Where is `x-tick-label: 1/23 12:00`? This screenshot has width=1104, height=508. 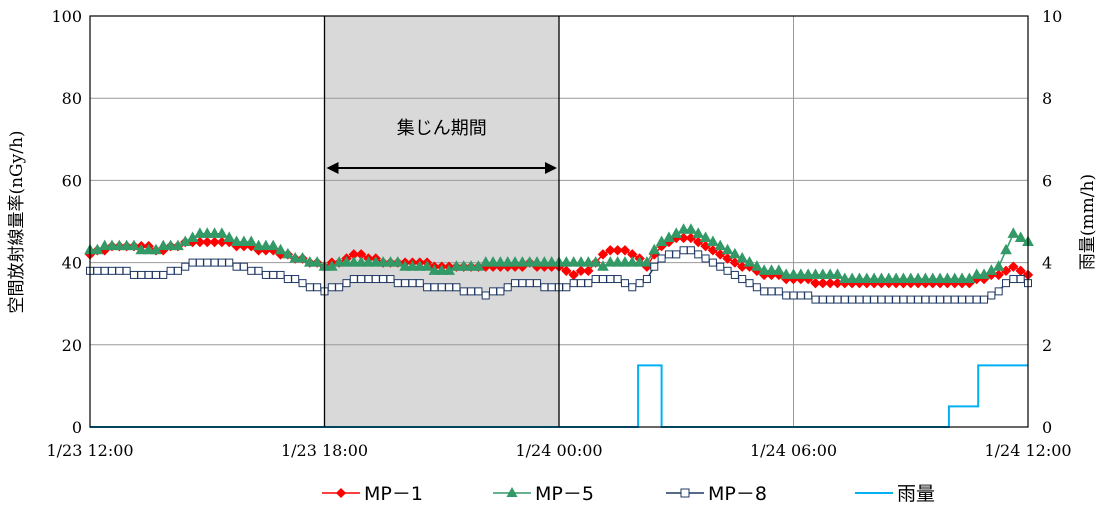
x-tick-label: 1/23 12:00 is located at coordinates (89, 450).